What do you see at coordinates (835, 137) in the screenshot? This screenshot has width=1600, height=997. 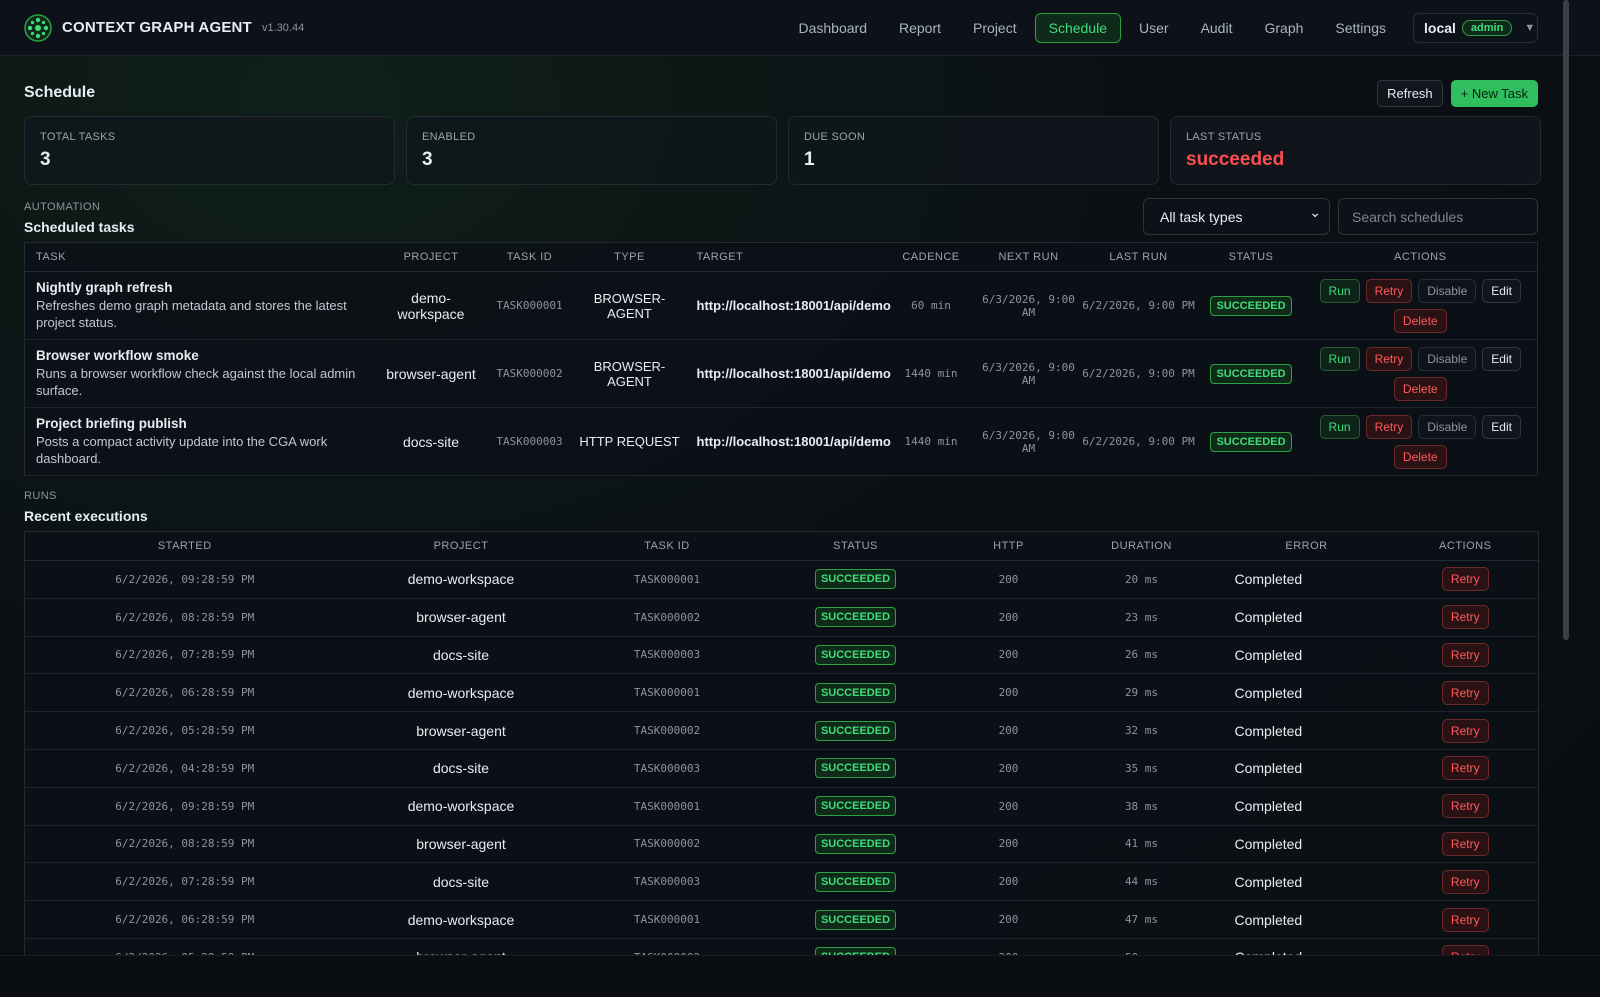 I see `stat-label: DUE SOON` at bounding box center [835, 137].